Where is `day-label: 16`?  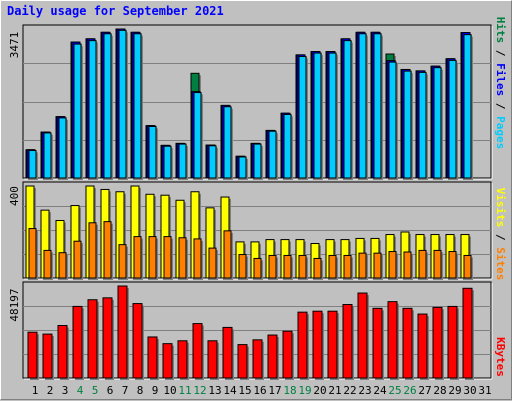 day-label: 16 is located at coordinates (259, 390).